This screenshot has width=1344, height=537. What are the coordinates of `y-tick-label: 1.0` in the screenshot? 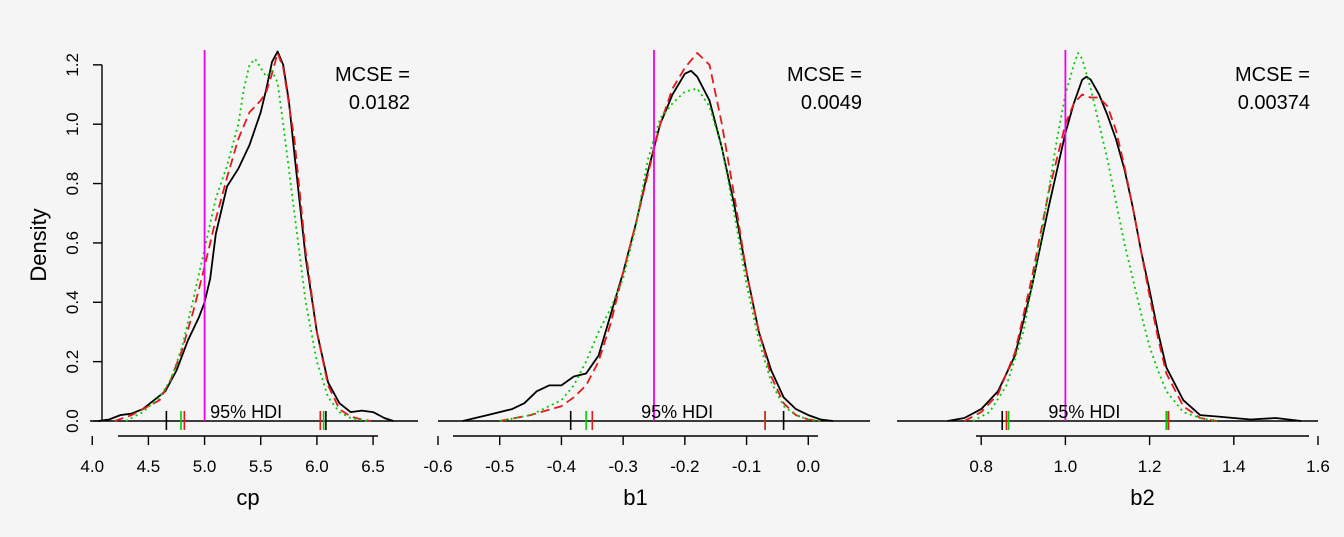 It's located at (72, 124).